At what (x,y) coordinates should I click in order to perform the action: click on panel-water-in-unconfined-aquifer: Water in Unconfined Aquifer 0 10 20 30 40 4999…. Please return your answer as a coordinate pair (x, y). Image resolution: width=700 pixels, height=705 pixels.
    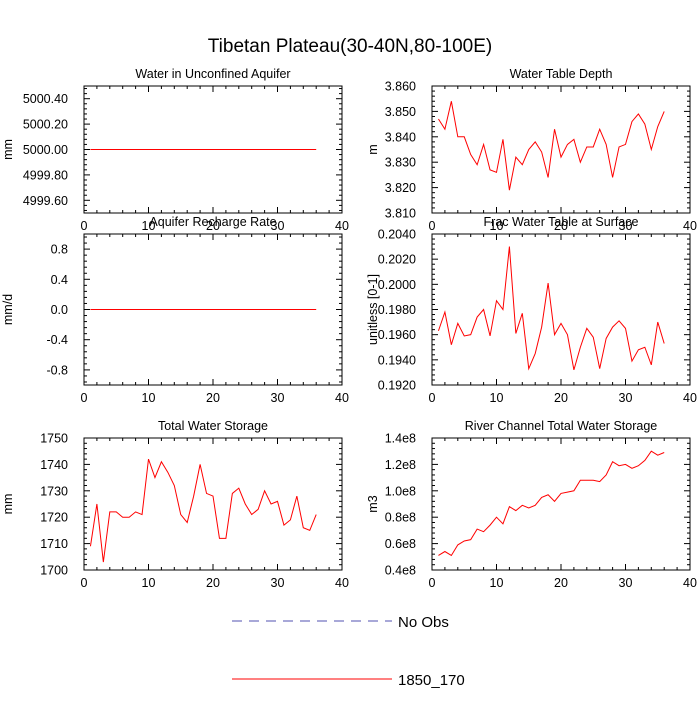
    Looking at the image, I should click on (175, 150).